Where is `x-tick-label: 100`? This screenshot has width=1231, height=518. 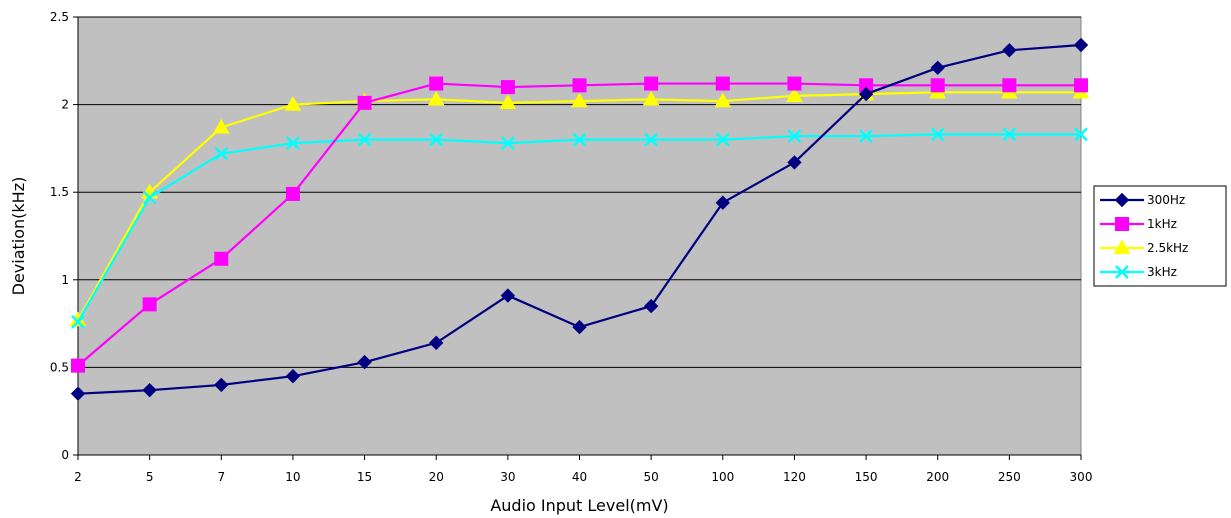 x-tick-label: 100 is located at coordinates (722, 477).